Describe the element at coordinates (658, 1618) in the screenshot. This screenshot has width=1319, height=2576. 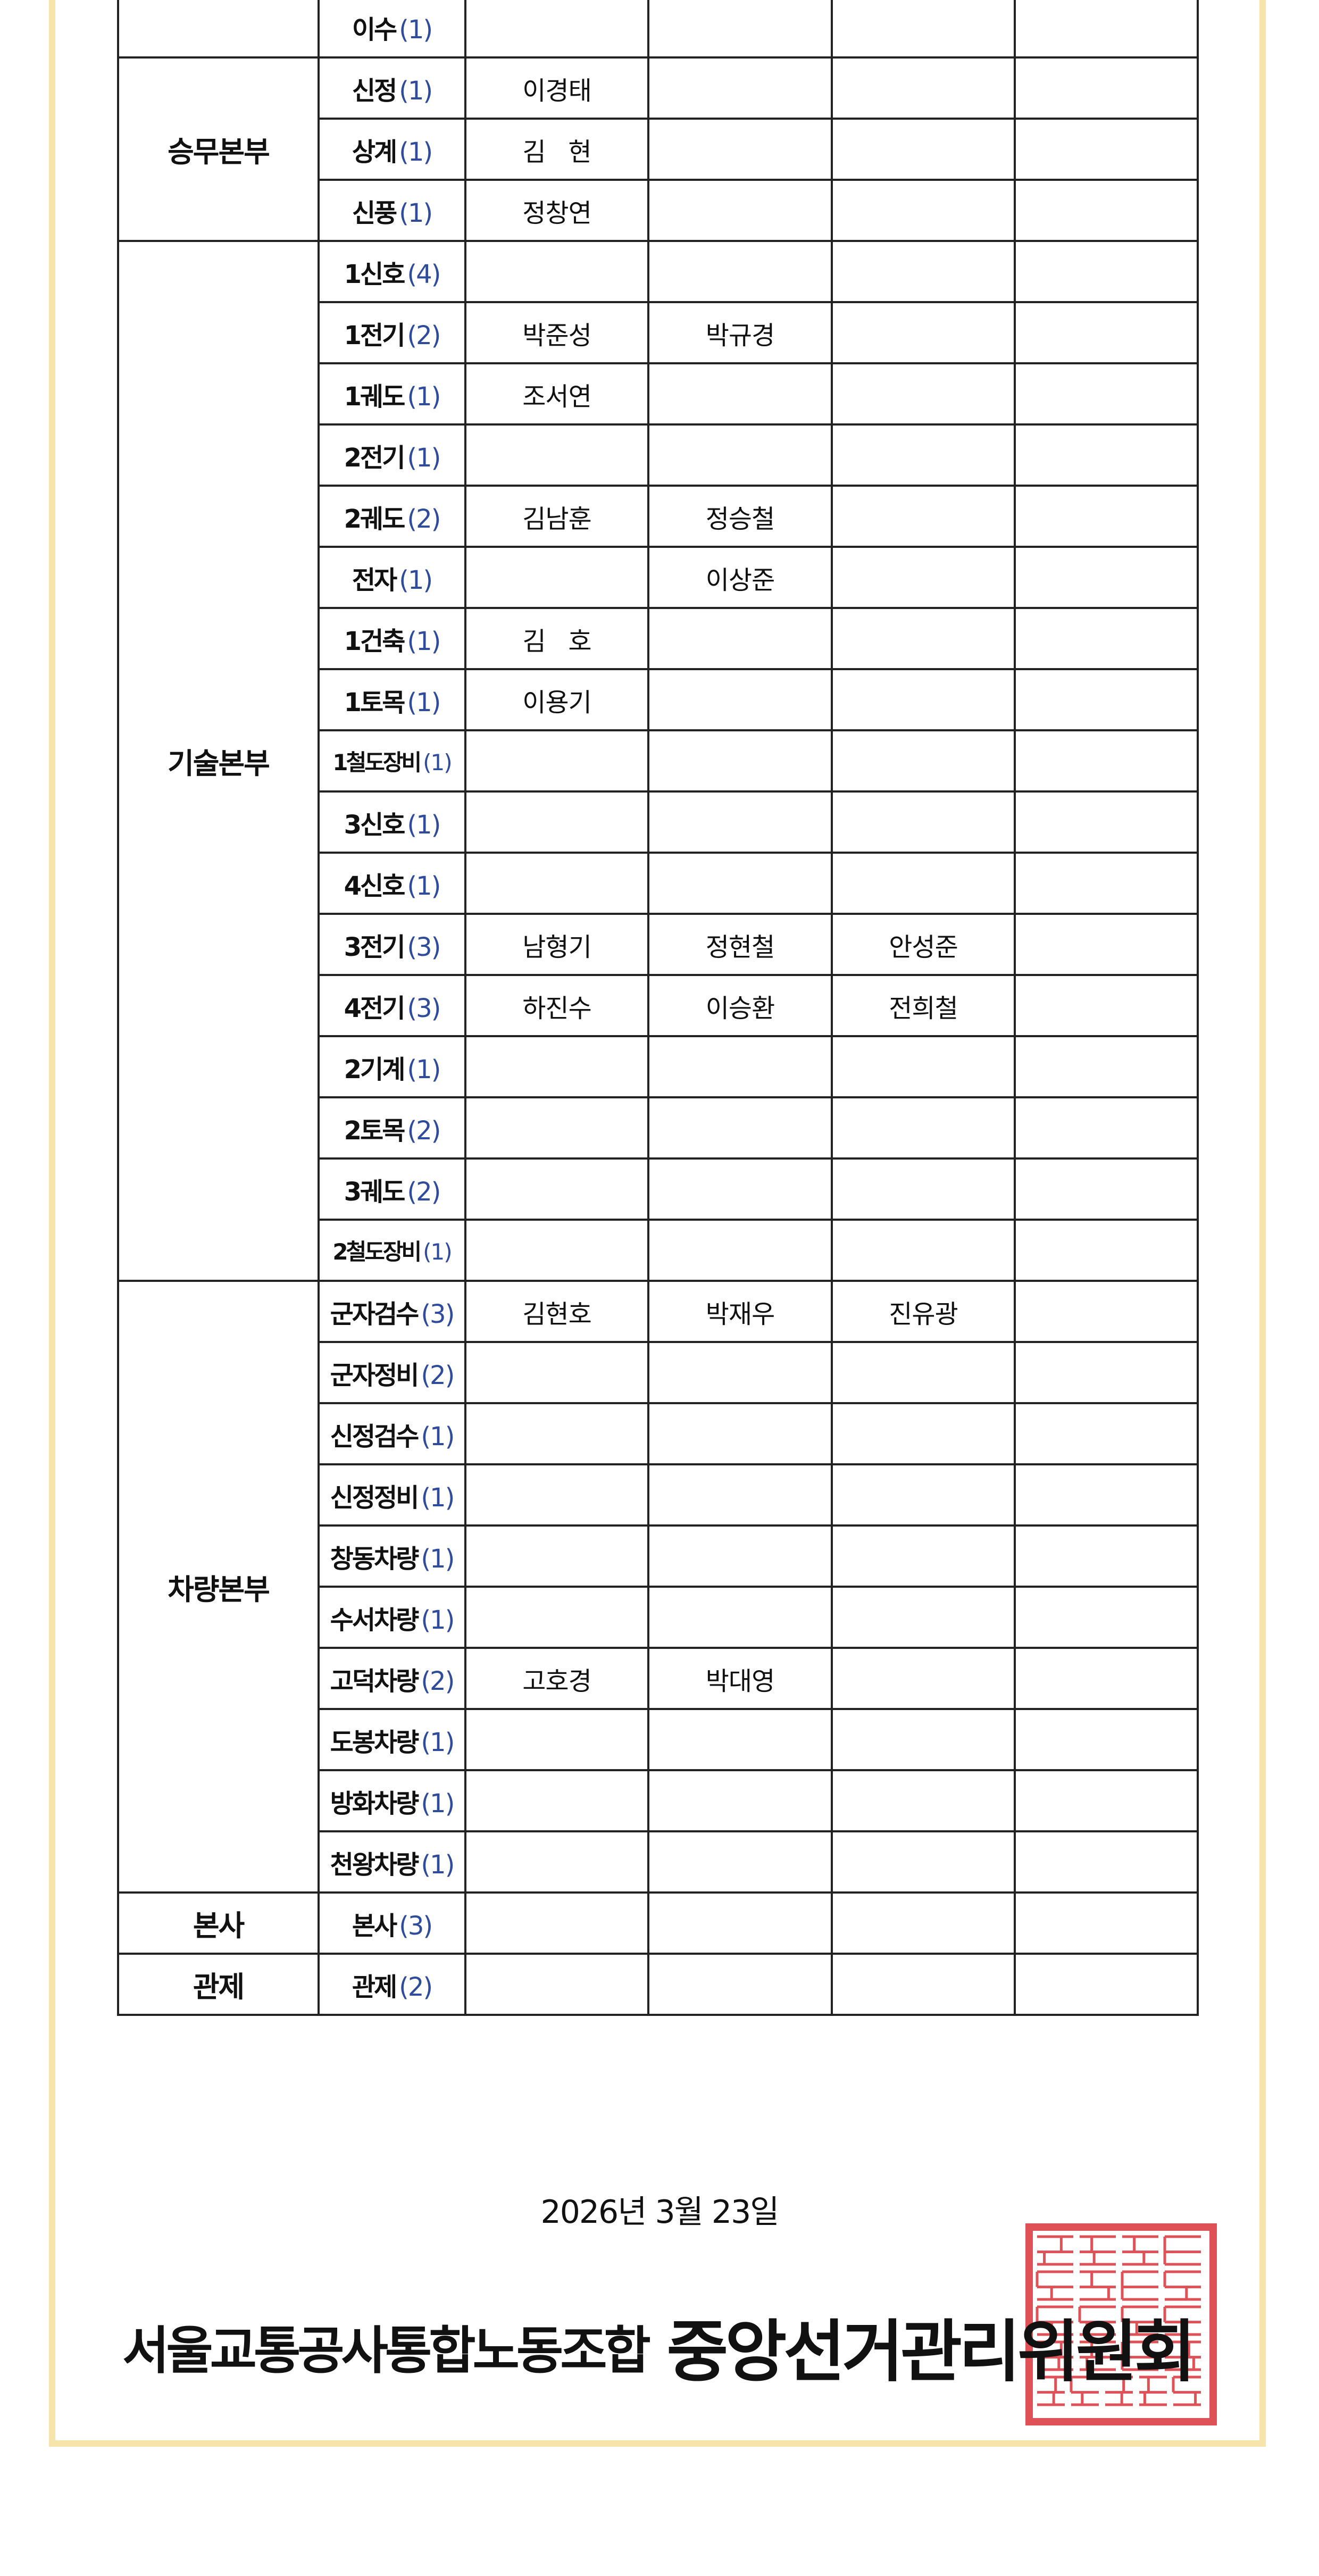
I see `table-row: 수서차량 (1)` at that location.